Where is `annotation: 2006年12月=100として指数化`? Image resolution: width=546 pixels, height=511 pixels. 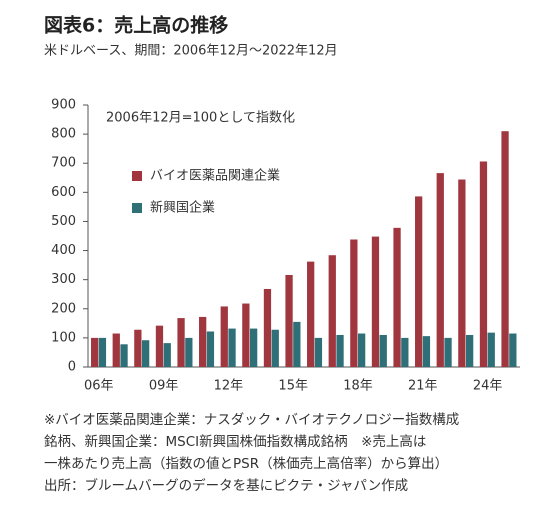
annotation: 2006年12月=100として指数化 is located at coordinates (200, 118).